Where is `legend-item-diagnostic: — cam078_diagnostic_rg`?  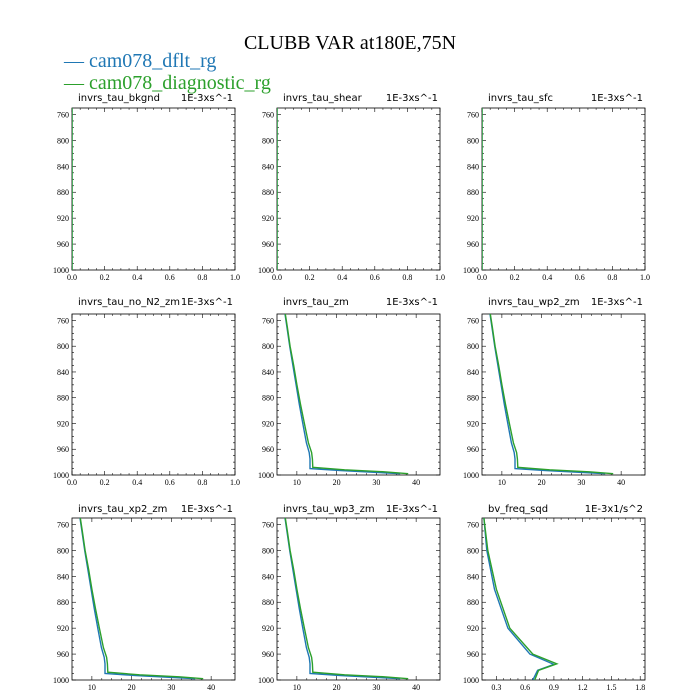
legend-item-diagnostic: — cam078_diagnostic_rg is located at coordinates (167, 83).